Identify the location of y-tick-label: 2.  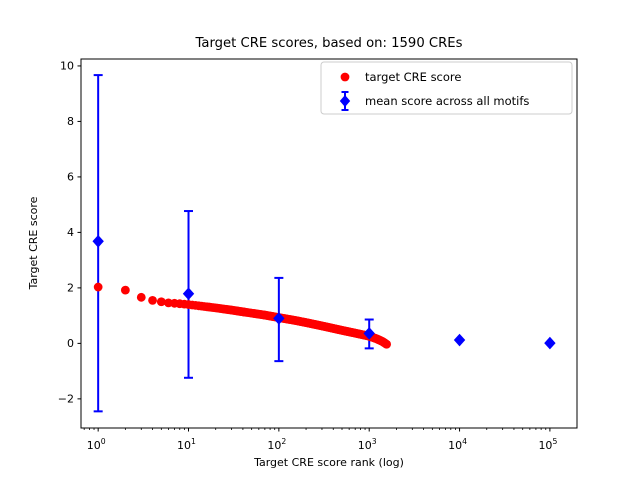
(70, 288).